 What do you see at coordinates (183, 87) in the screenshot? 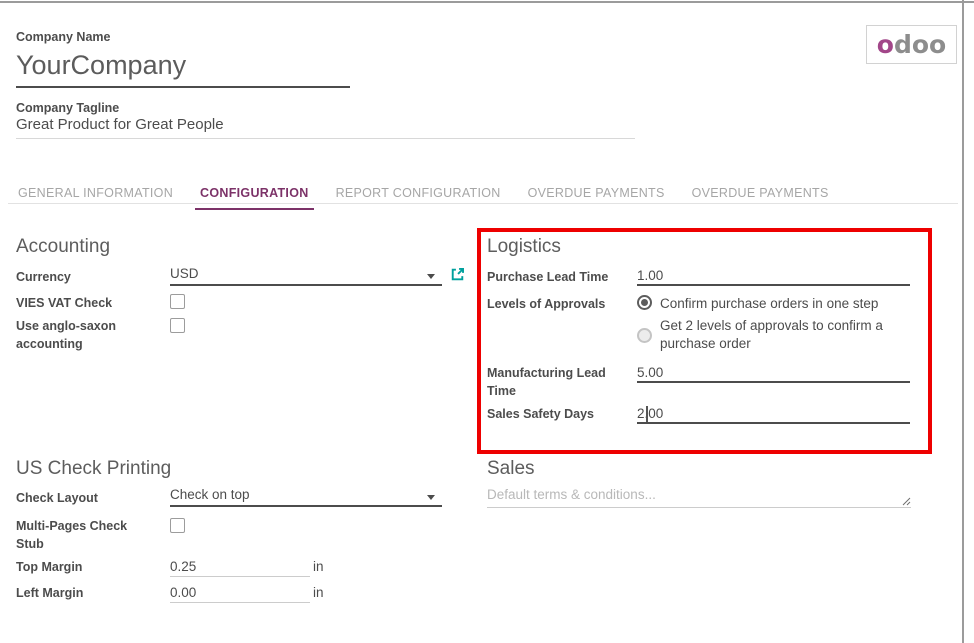
I see `company-name-underline` at bounding box center [183, 87].